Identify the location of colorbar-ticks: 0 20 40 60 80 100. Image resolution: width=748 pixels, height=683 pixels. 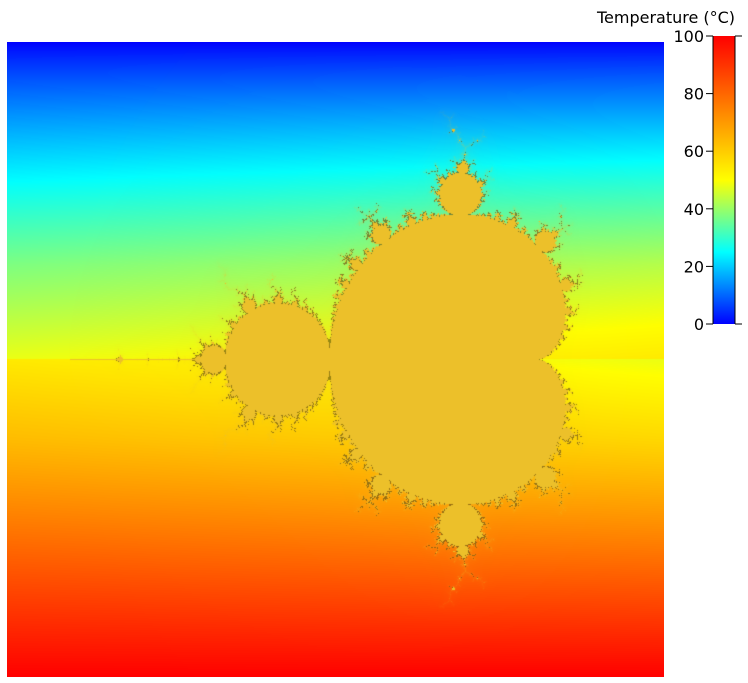
(693, 180).